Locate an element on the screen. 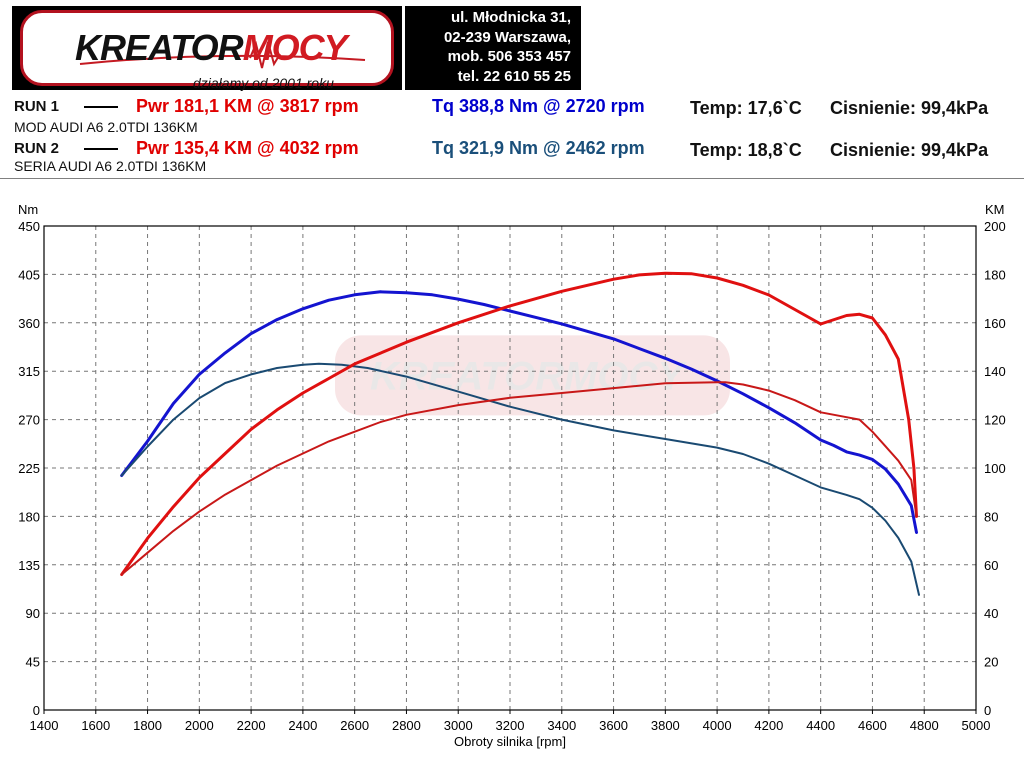 This screenshot has width=1024, height=768. x-tick-label: 2400 is located at coordinates (302, 725).